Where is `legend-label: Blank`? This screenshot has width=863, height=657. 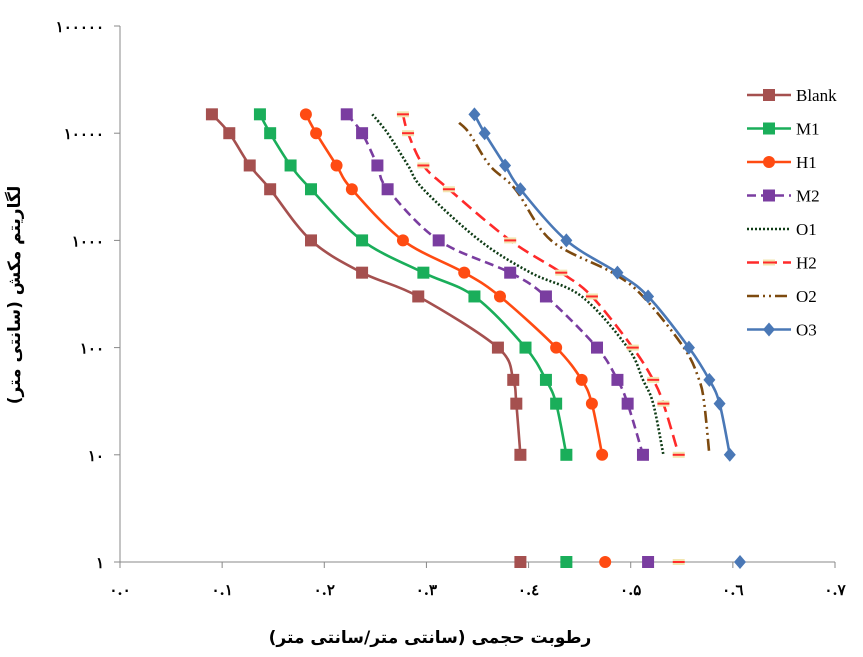 legend-label: Blank is located at coordinates (816, 95).